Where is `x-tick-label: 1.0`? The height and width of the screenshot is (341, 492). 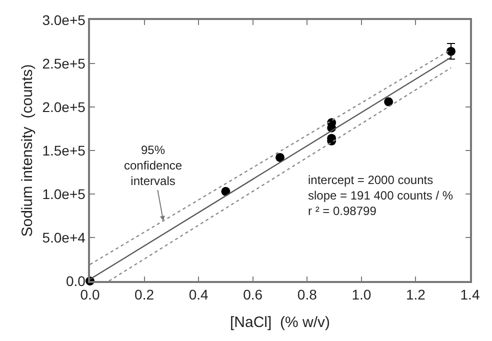
x-tick-label: 1.0 is located at coordinates (362, 294).